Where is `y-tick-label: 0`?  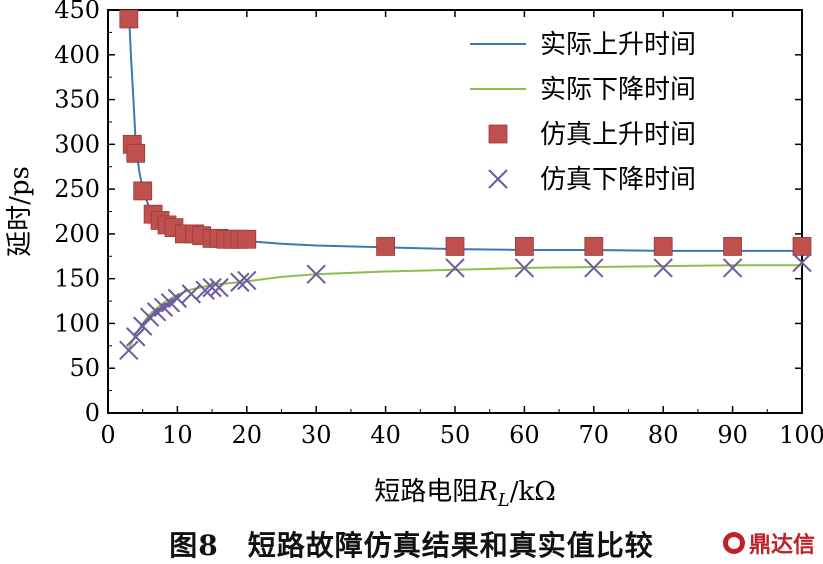 y-tick-label: 0 is located at coordinates (92, 413).